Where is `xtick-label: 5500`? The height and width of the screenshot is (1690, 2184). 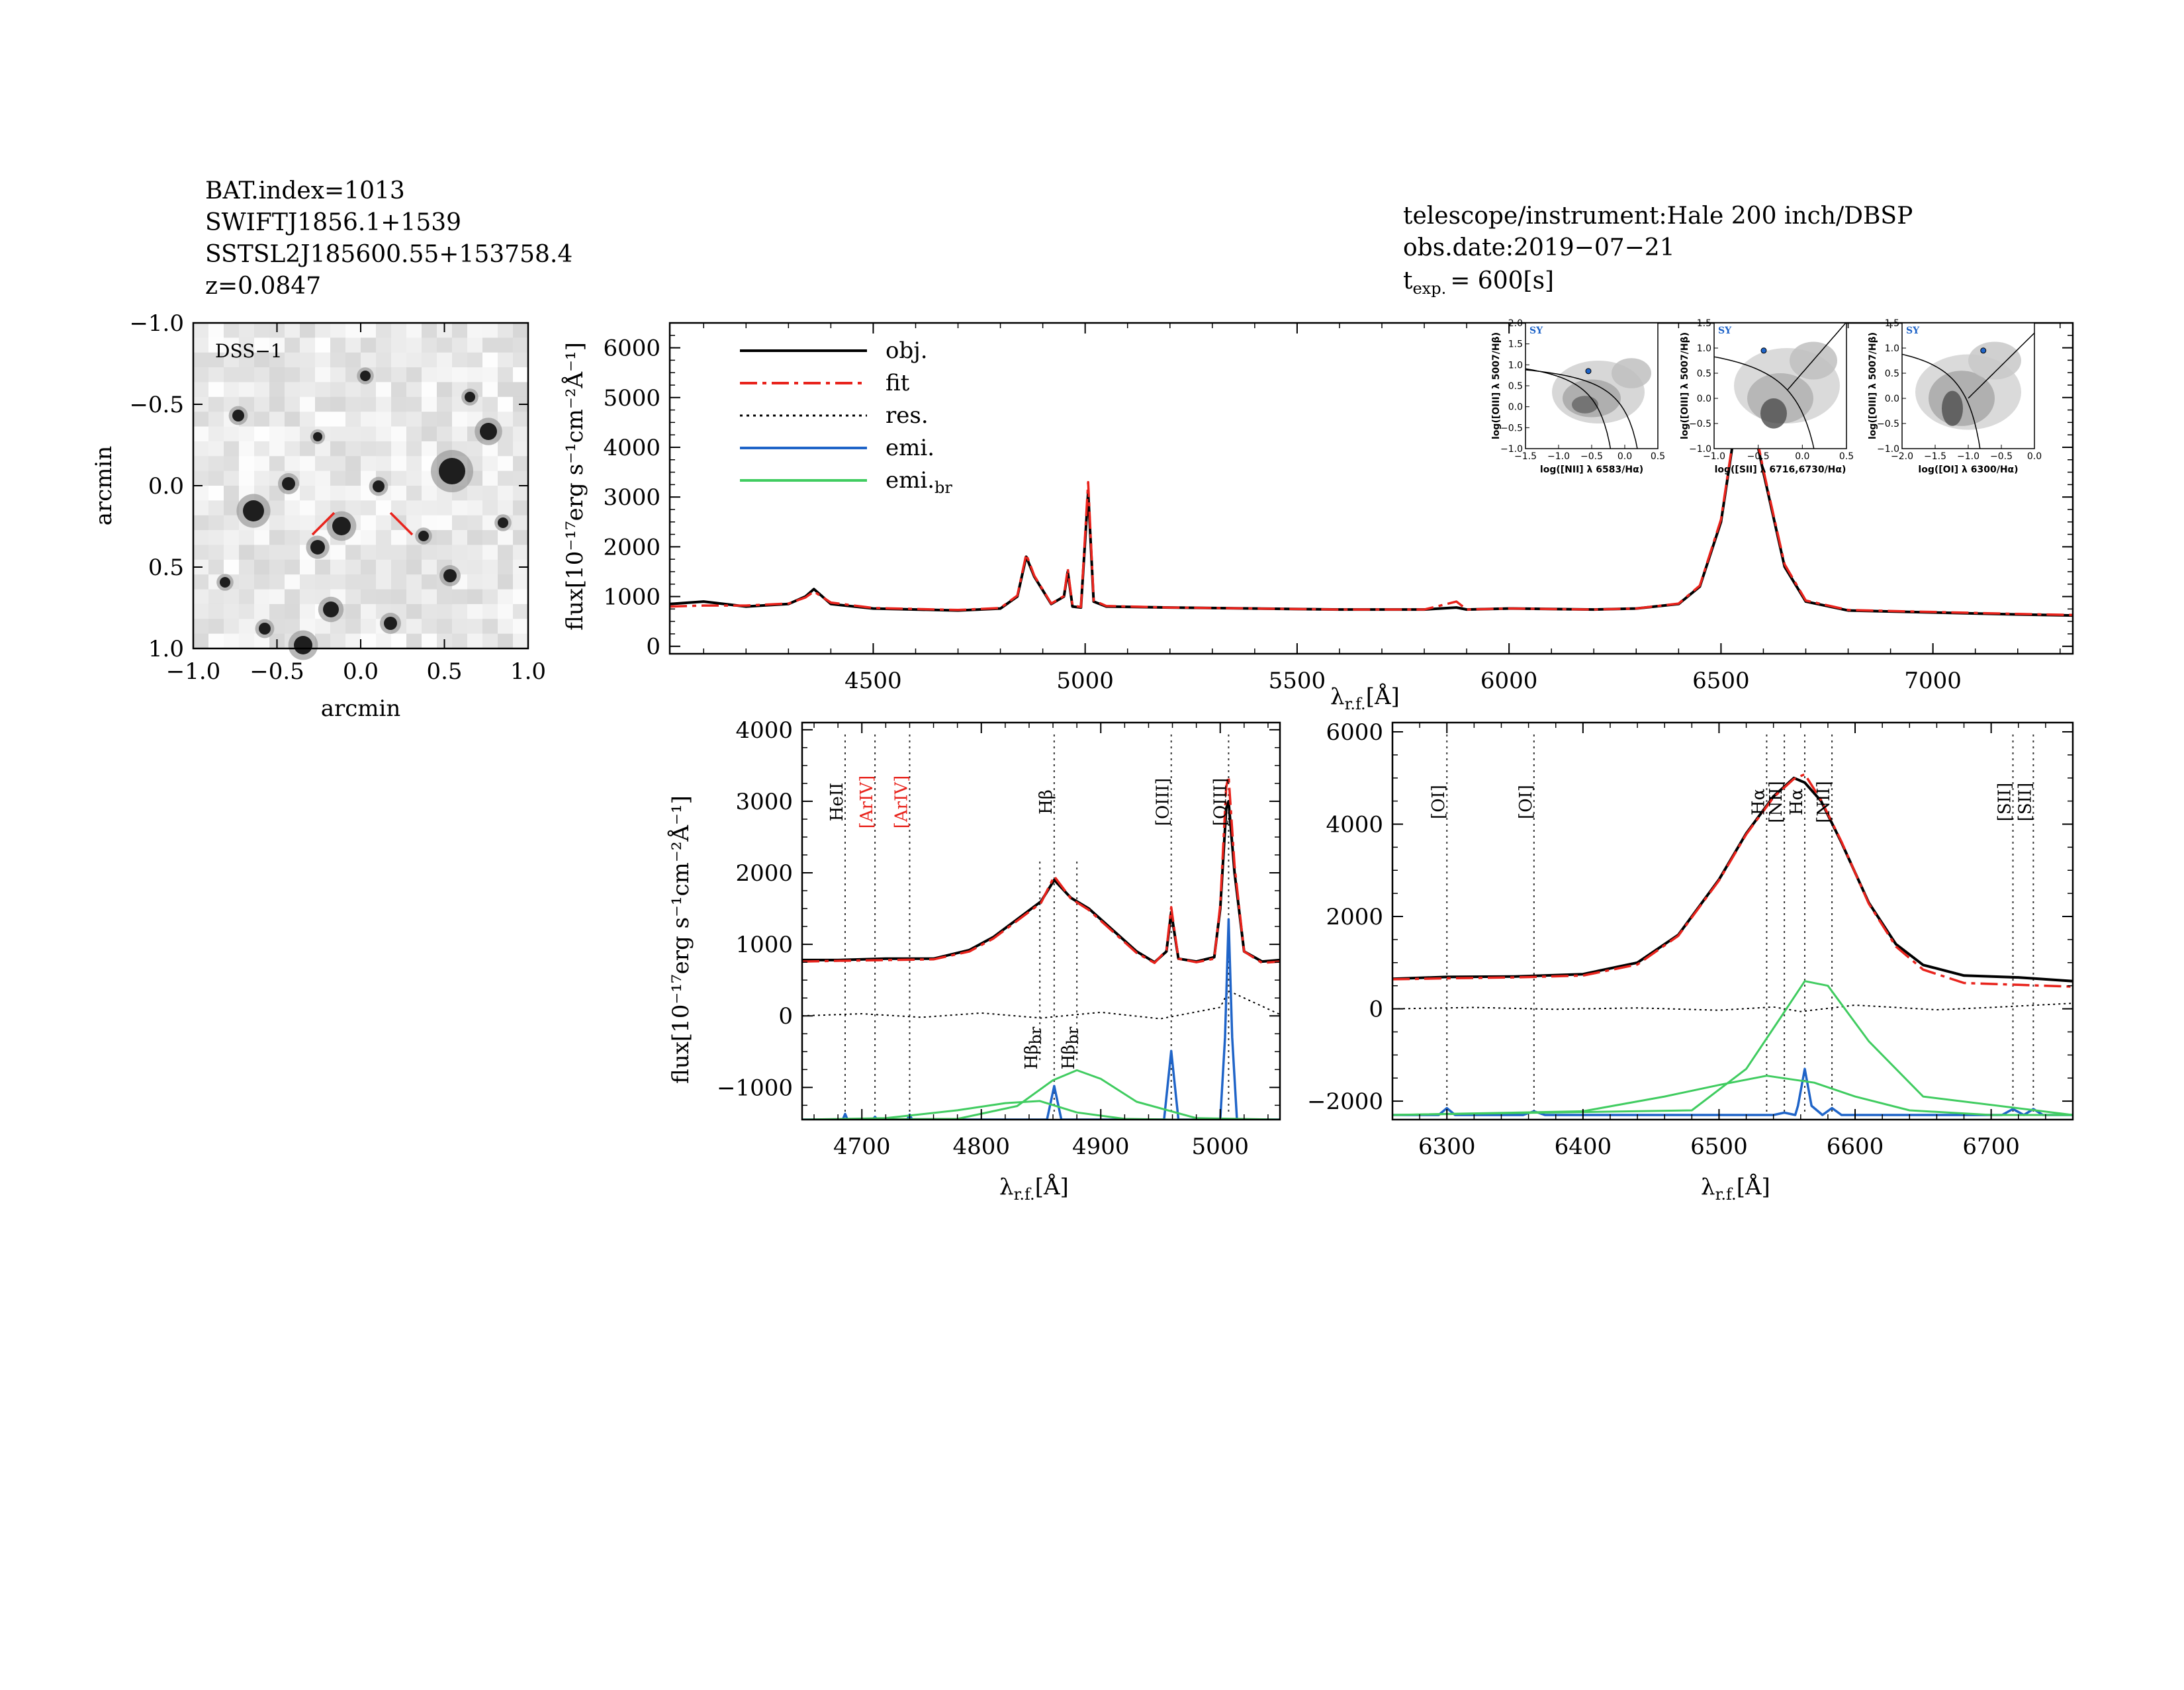
xtick-label: 5500 is located at coordinates (1297, 681).